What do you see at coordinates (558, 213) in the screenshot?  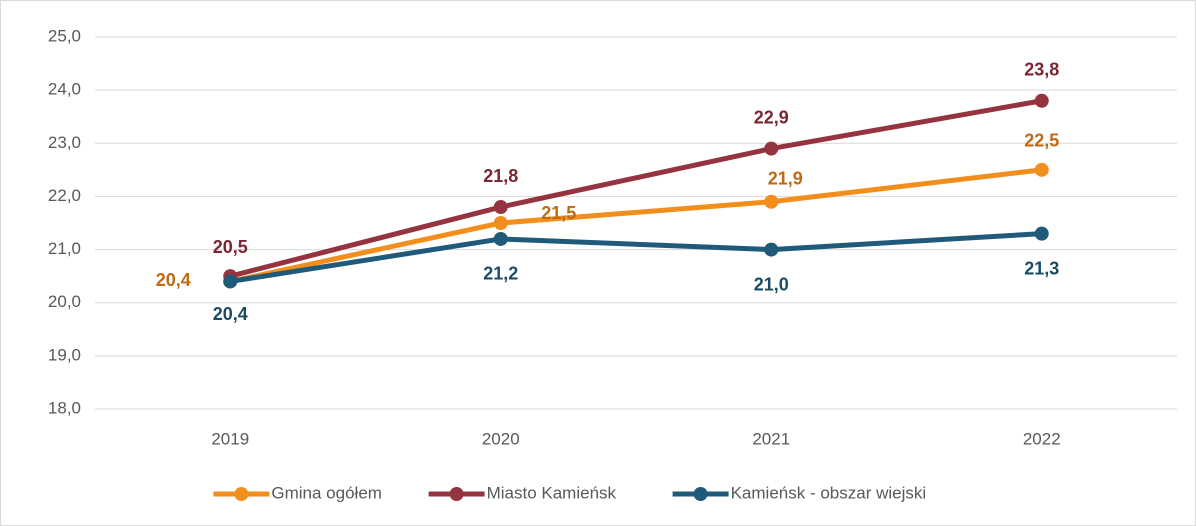 I see `data-label: 21,5` at bounding box center [558, 213].